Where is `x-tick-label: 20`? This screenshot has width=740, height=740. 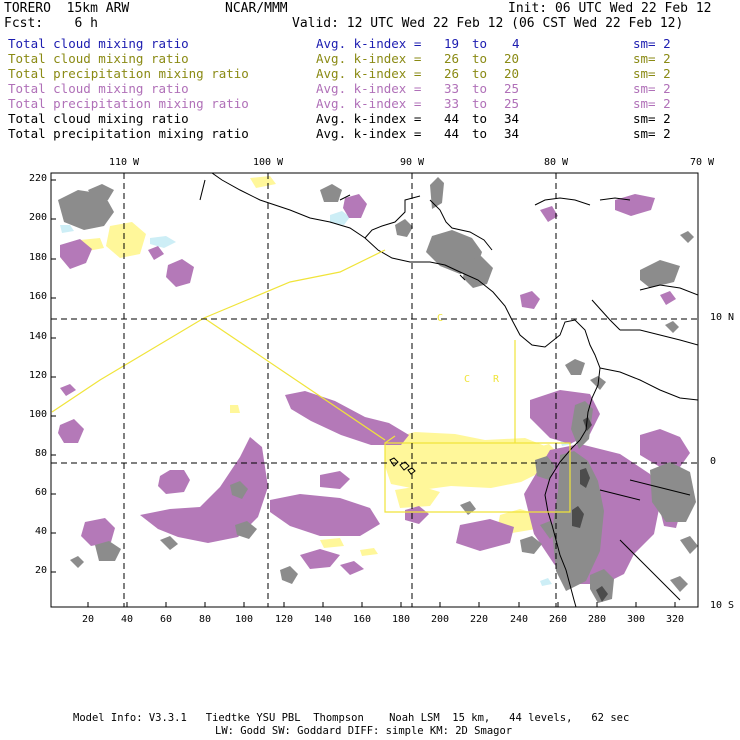 x-tick-label: 20 is located at coordinates (88, 619).